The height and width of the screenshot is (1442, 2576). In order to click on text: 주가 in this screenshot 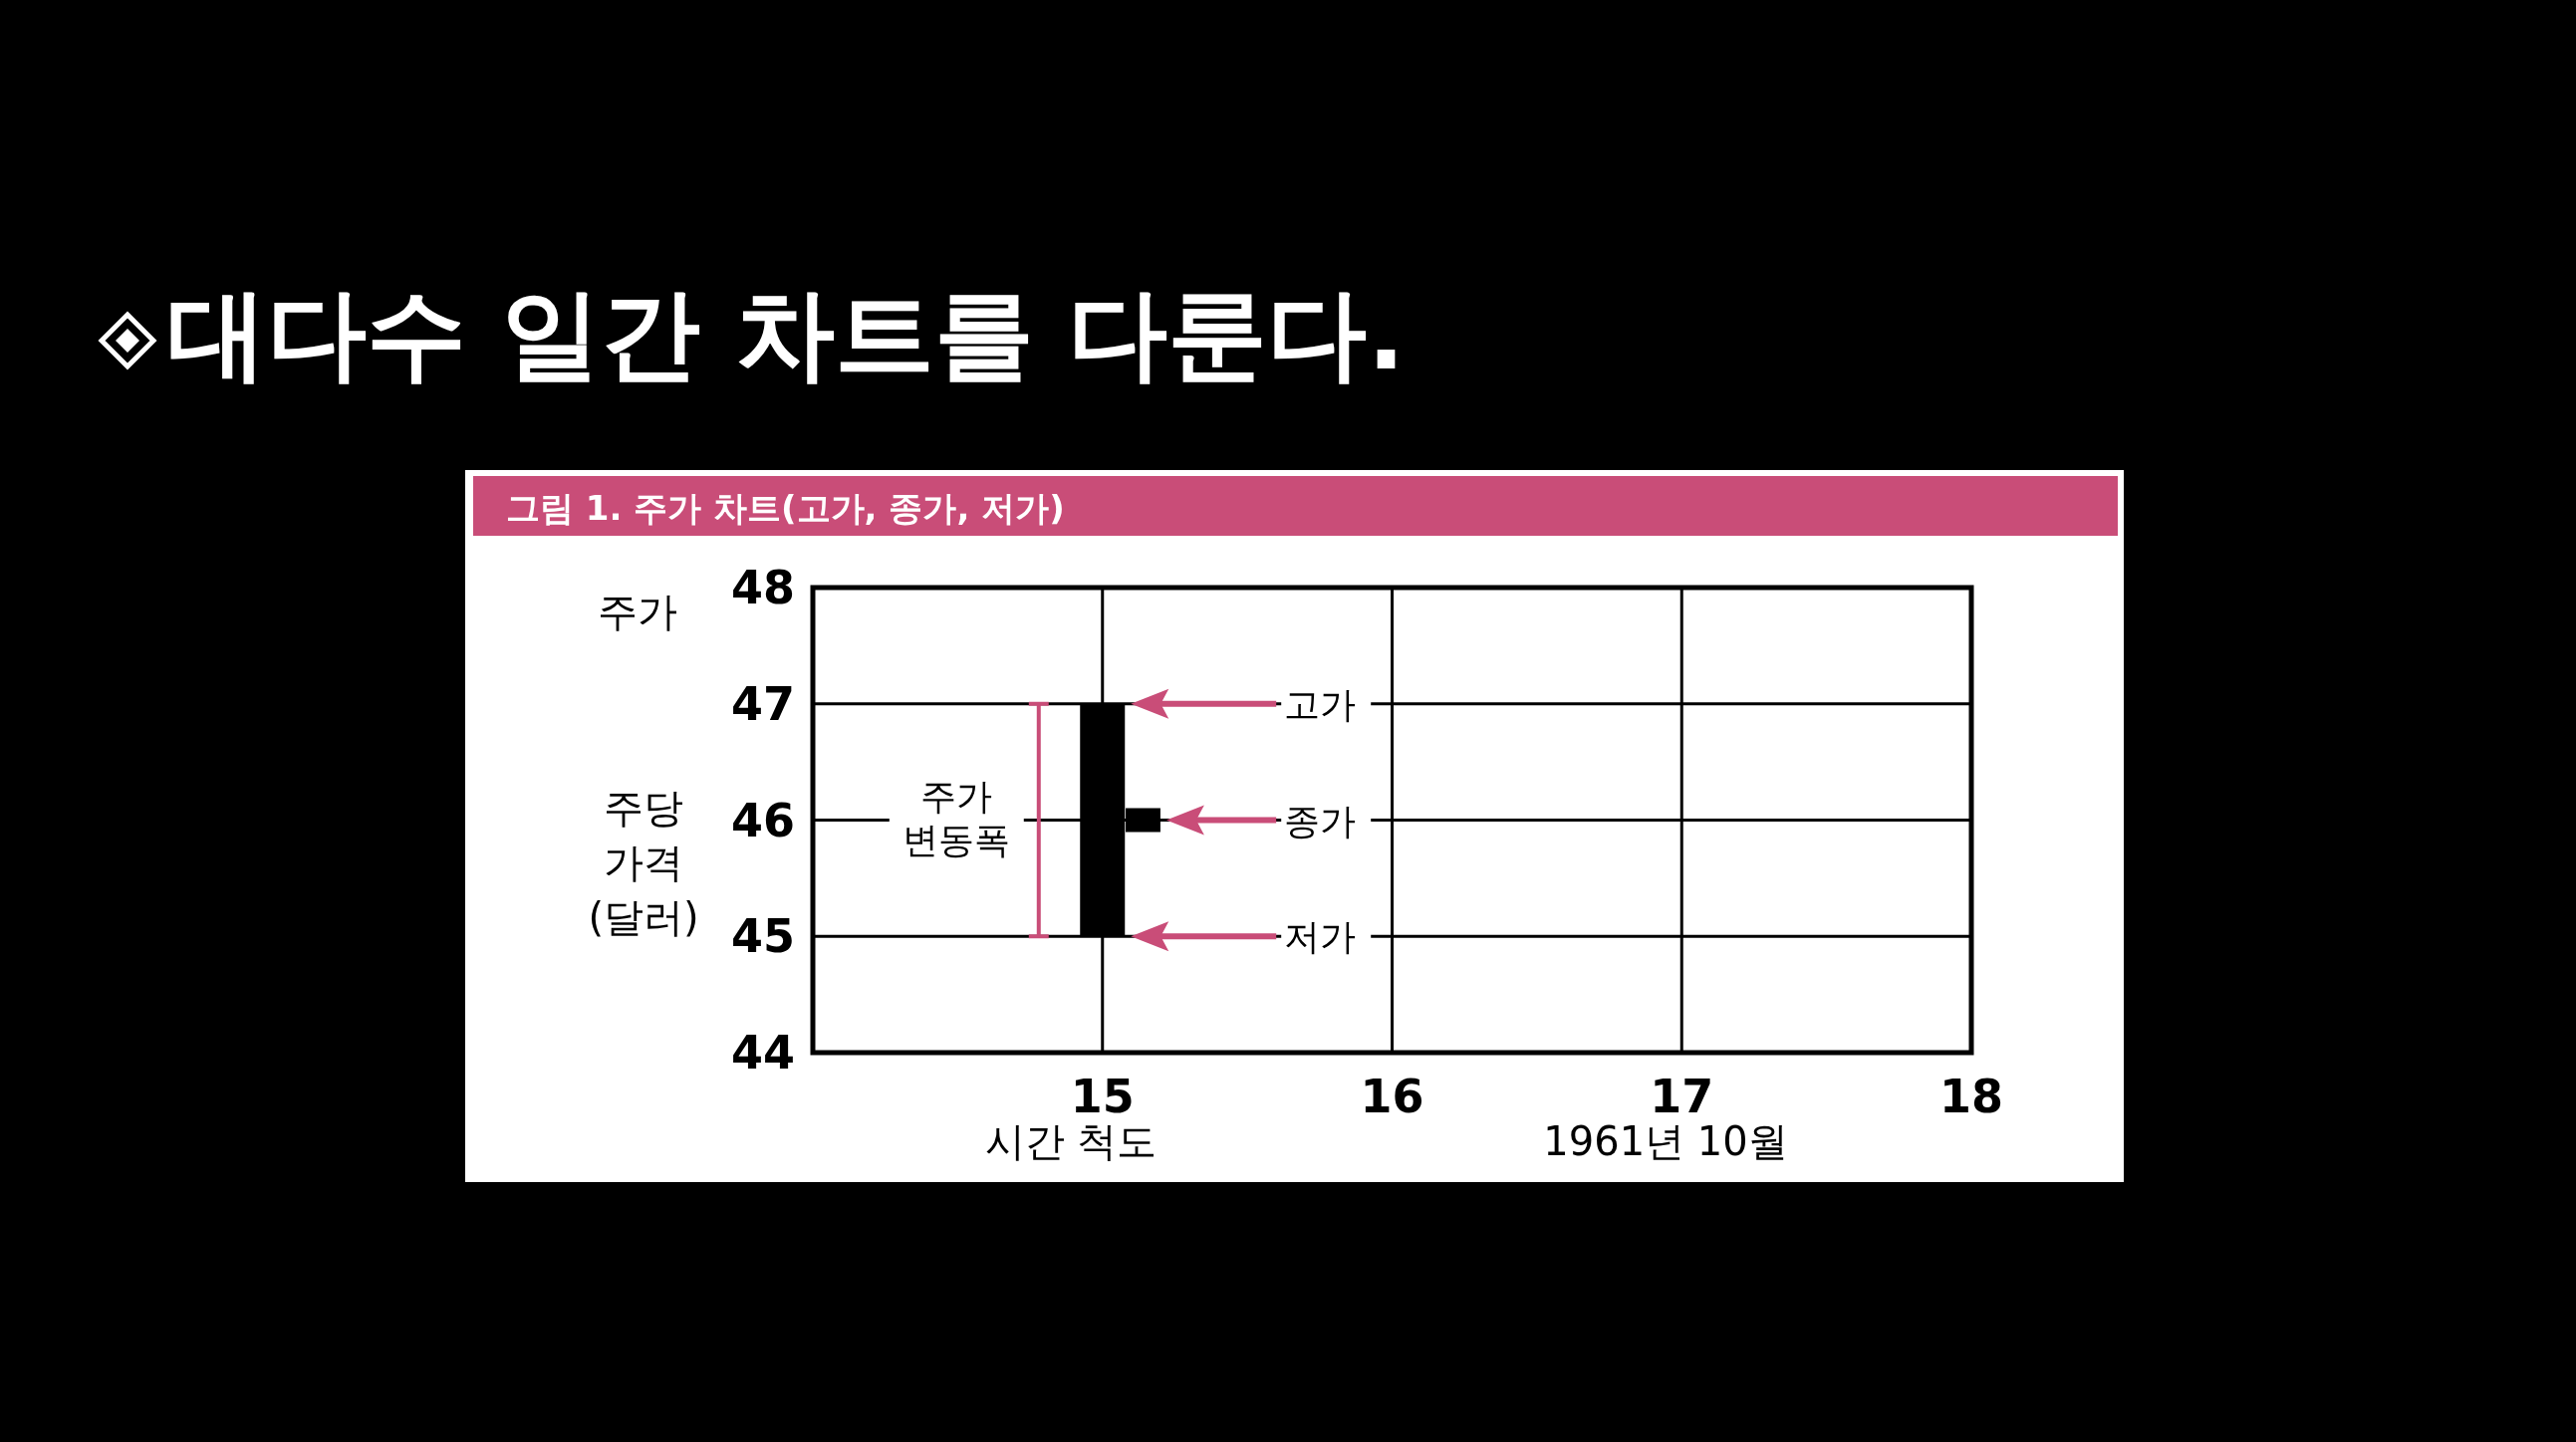, I will do `click(637, 611)`.